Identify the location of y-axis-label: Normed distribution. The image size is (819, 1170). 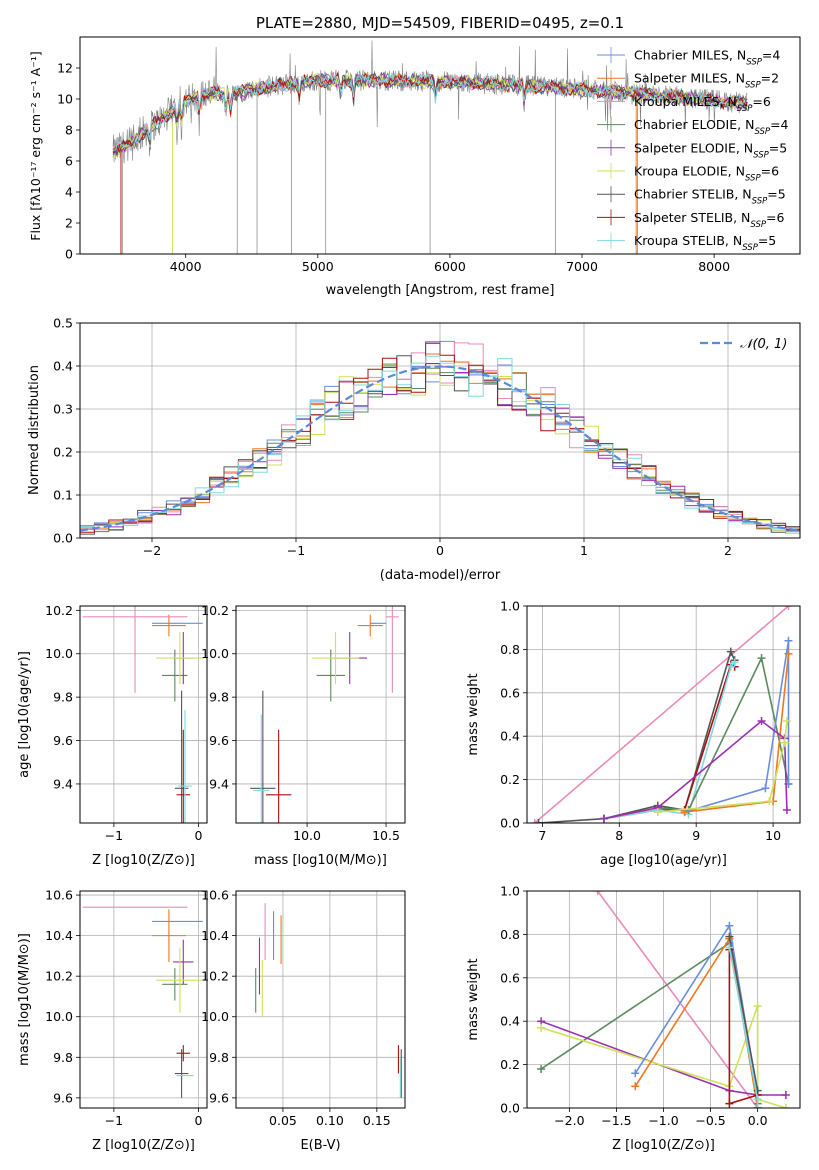
(34, 430).